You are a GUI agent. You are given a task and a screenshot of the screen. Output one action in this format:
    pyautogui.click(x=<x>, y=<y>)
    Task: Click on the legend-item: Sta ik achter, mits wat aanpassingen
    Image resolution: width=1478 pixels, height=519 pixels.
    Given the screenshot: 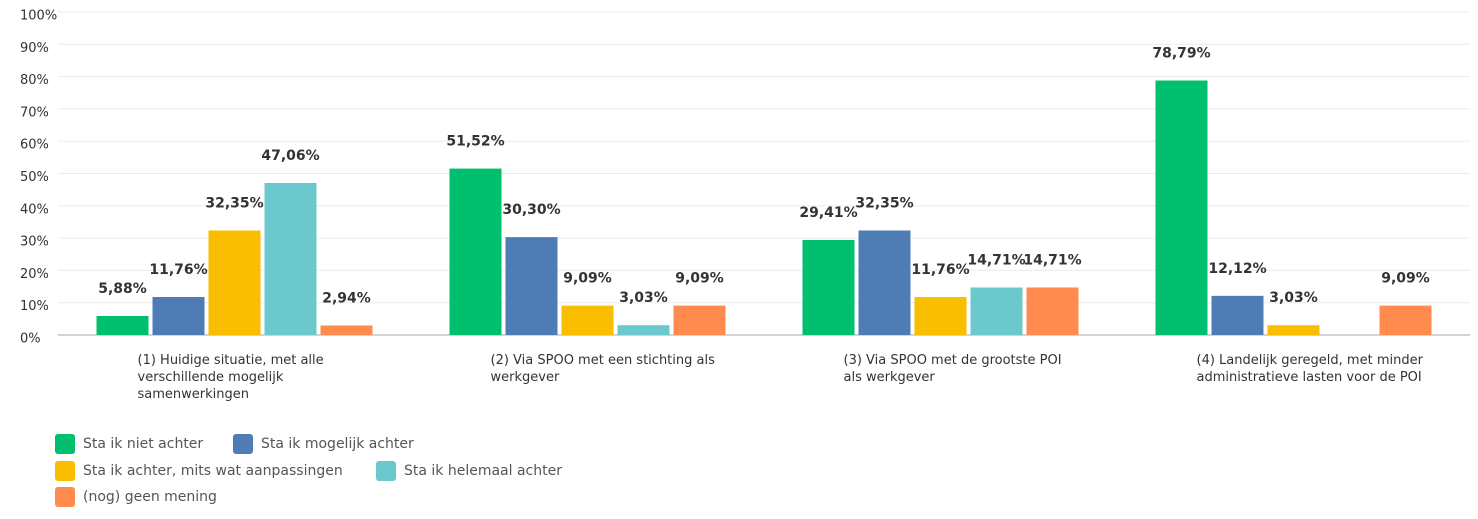 What is the action you would take?
    pyautogui.click(x=199, y=471)
    